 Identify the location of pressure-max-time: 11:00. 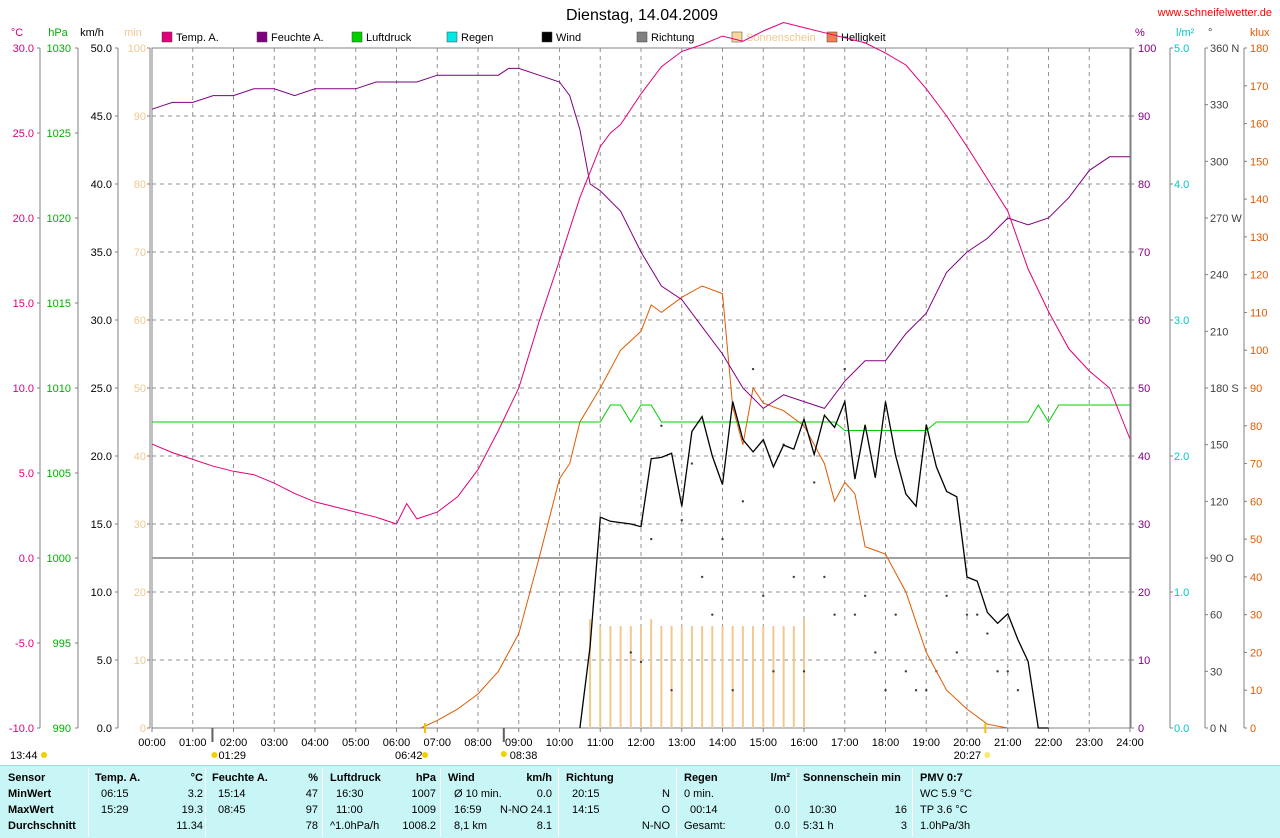
(349, 810).